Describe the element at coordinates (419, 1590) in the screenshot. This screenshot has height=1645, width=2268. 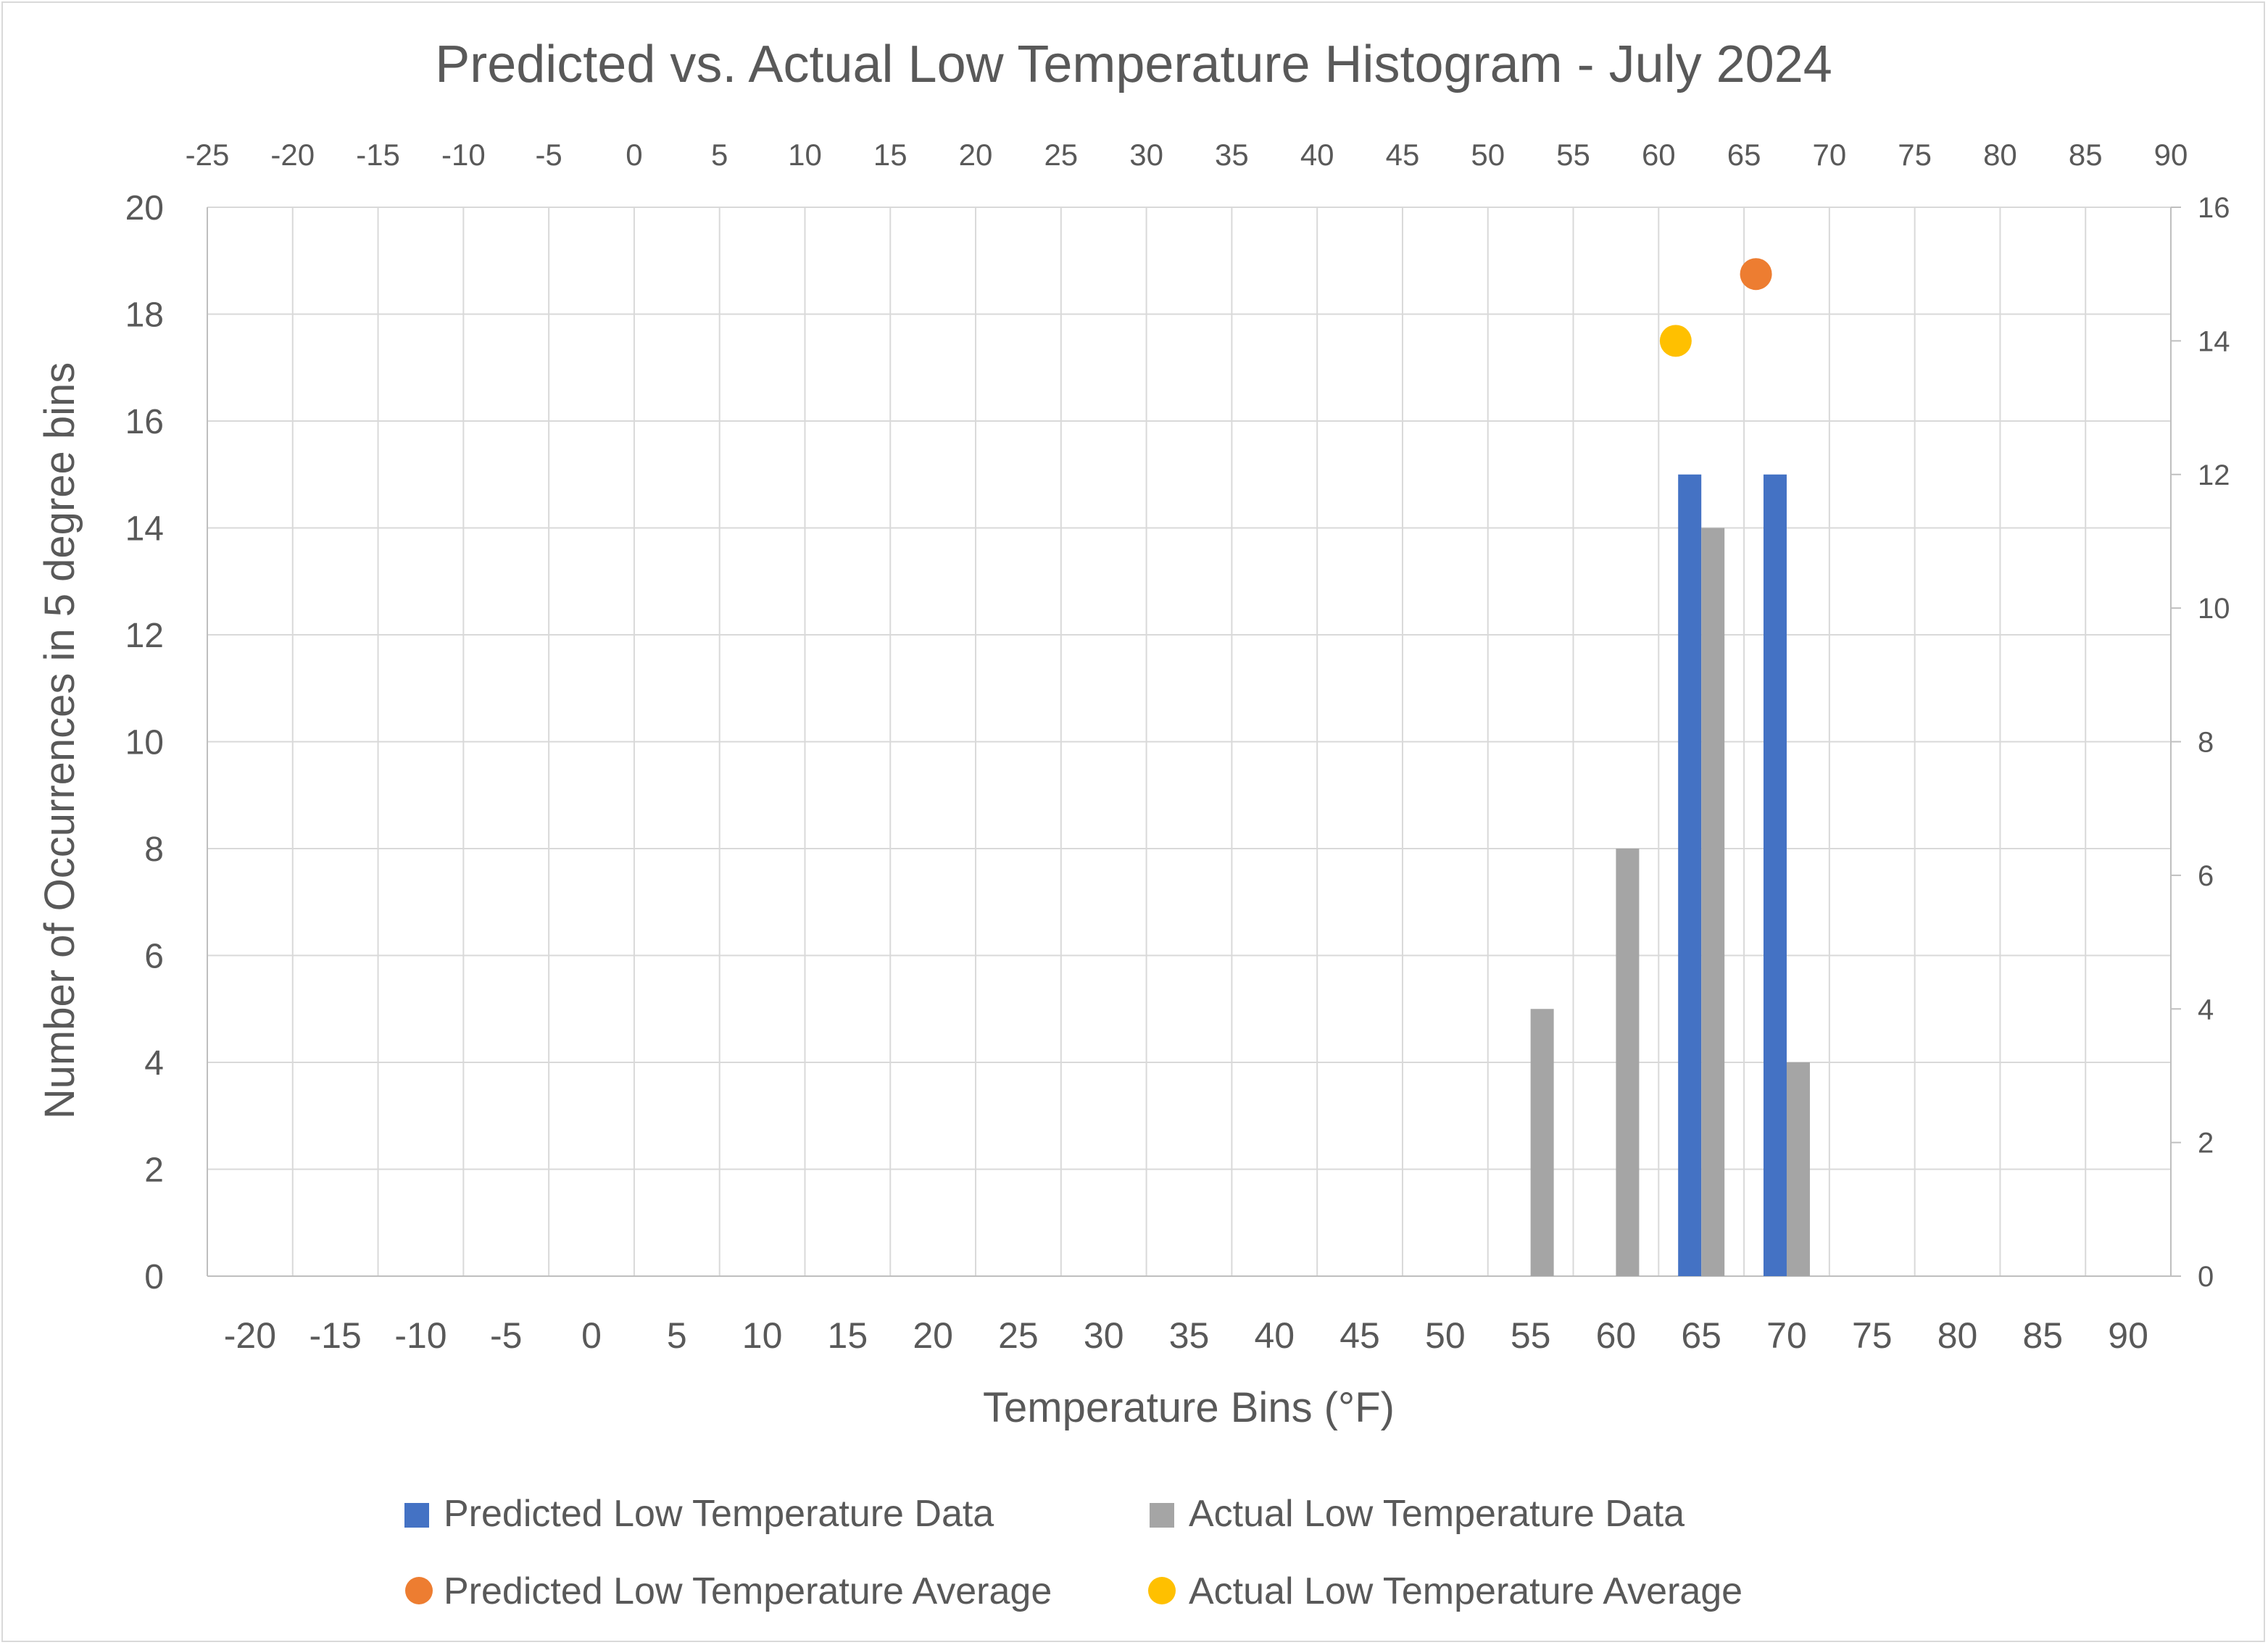
I see `legend-marker-predicted-average` at that location.